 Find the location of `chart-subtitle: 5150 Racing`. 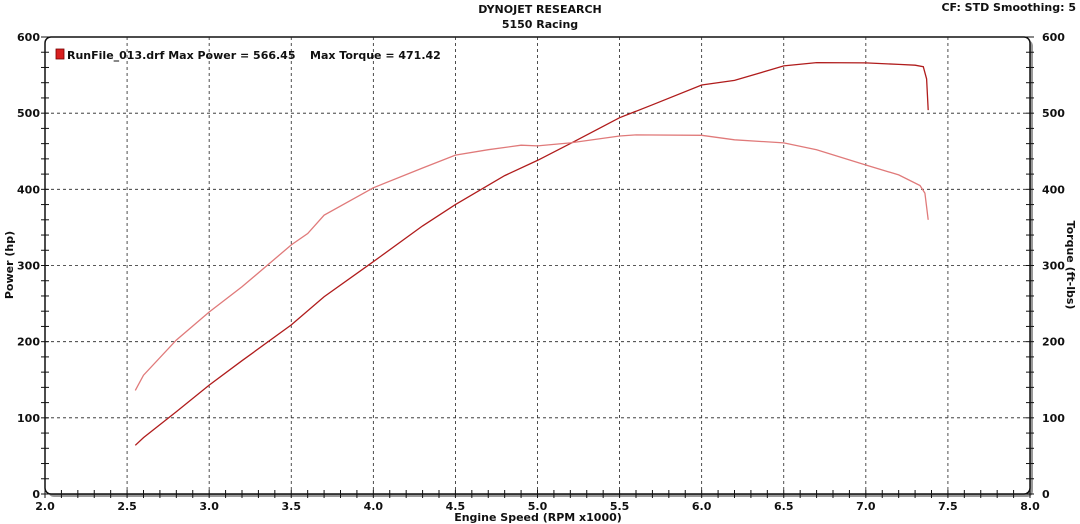

chart-subtitle: 5150 Racing is located at coordinates (540, 24).